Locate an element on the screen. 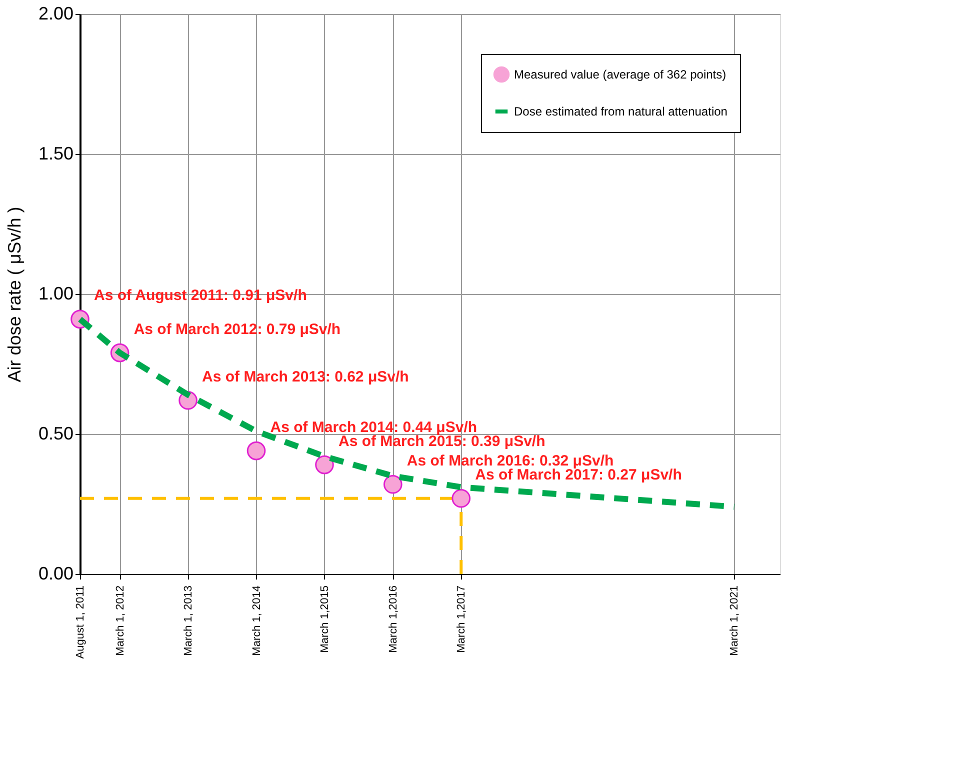 The image size is (975, 769). y-tick-label: 1.00 is located at coordinates (56, 294).